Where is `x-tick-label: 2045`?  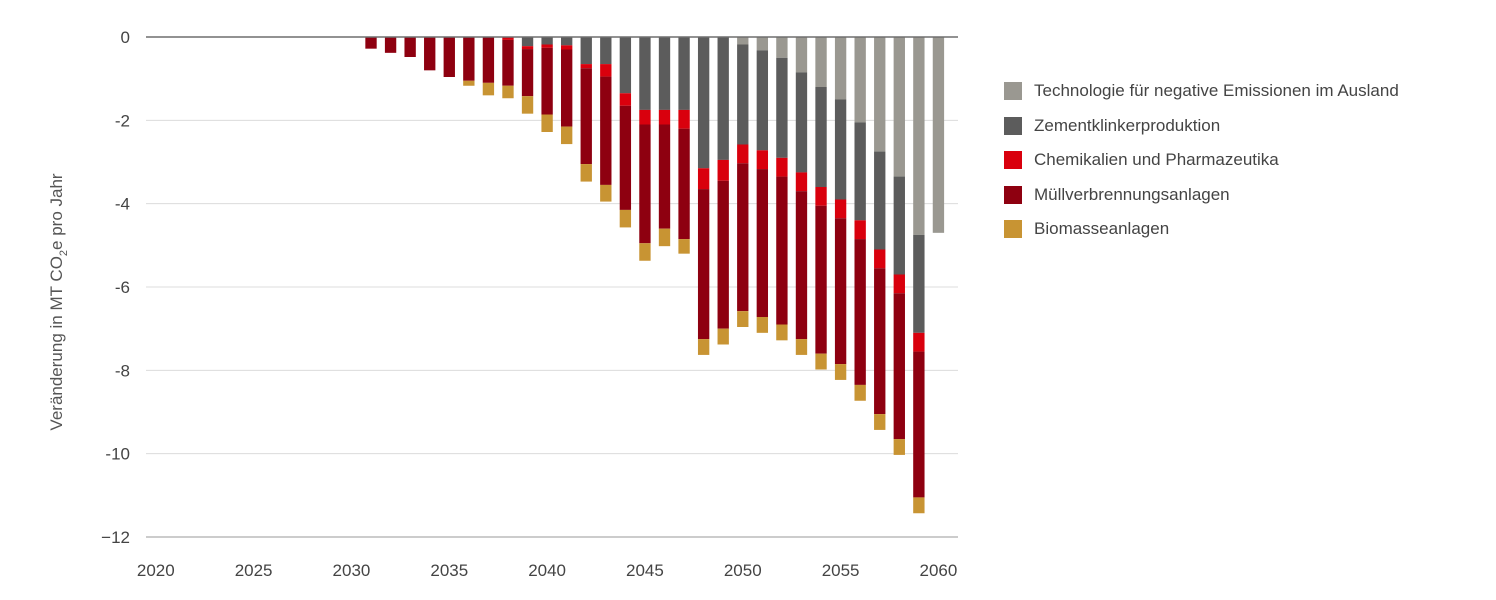
x-tick-label: 2045 is located at coordinates (645, 570).